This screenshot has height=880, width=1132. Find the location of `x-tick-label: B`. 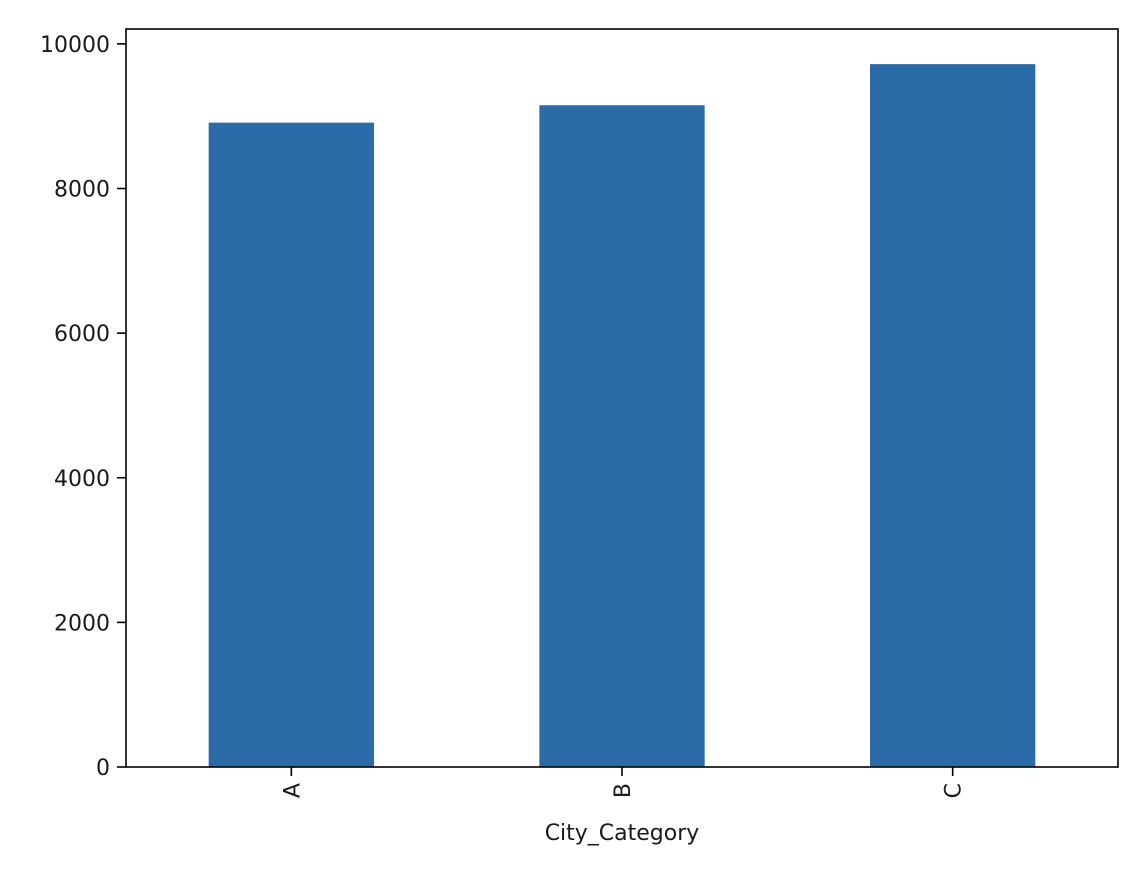

x-tick-label: B is located at coordinates (623, 790).